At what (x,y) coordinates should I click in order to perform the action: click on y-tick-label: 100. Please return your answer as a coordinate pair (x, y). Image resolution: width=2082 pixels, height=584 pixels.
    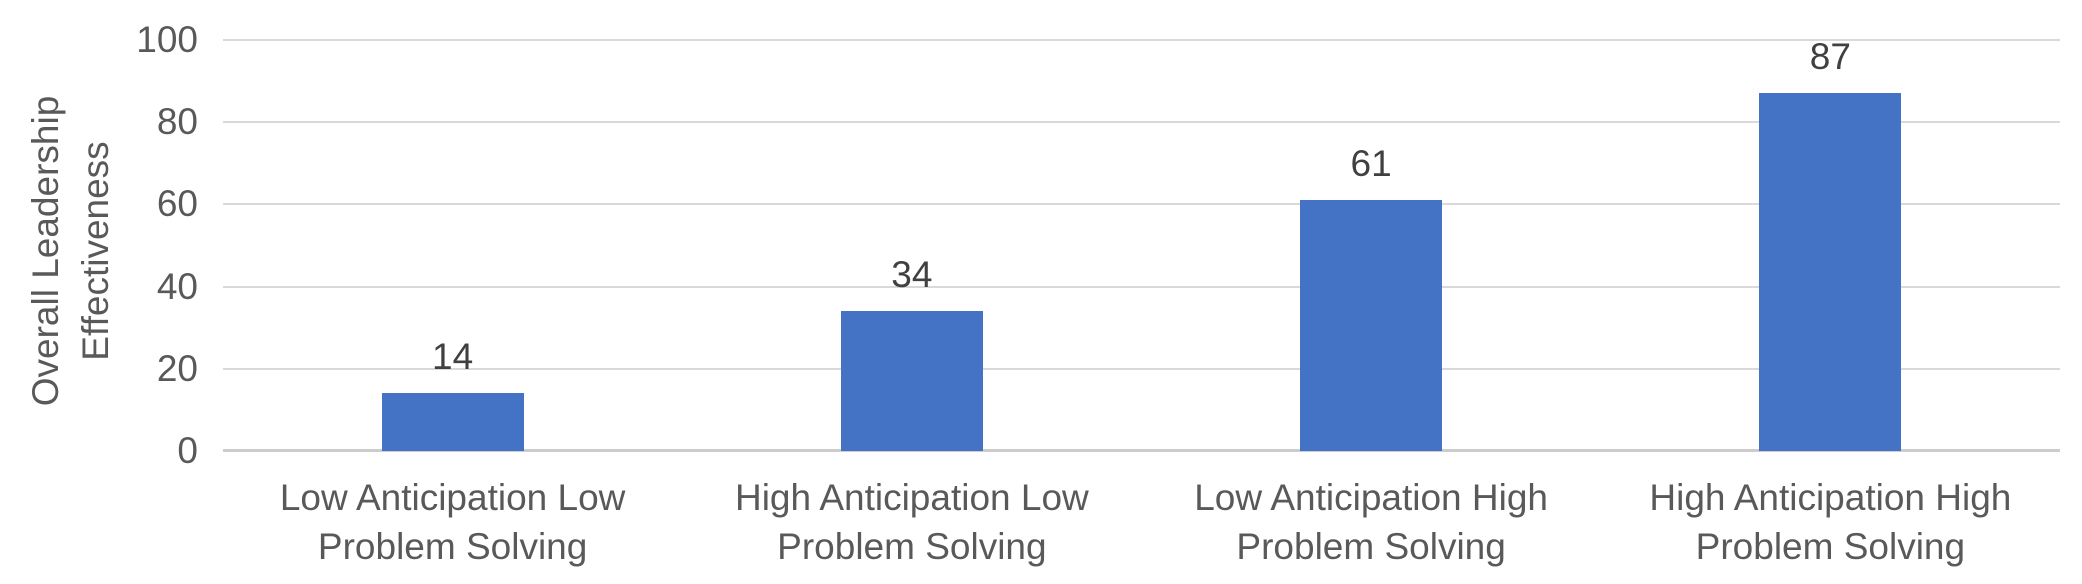
    Looking at the image, I should click on (167, 39).